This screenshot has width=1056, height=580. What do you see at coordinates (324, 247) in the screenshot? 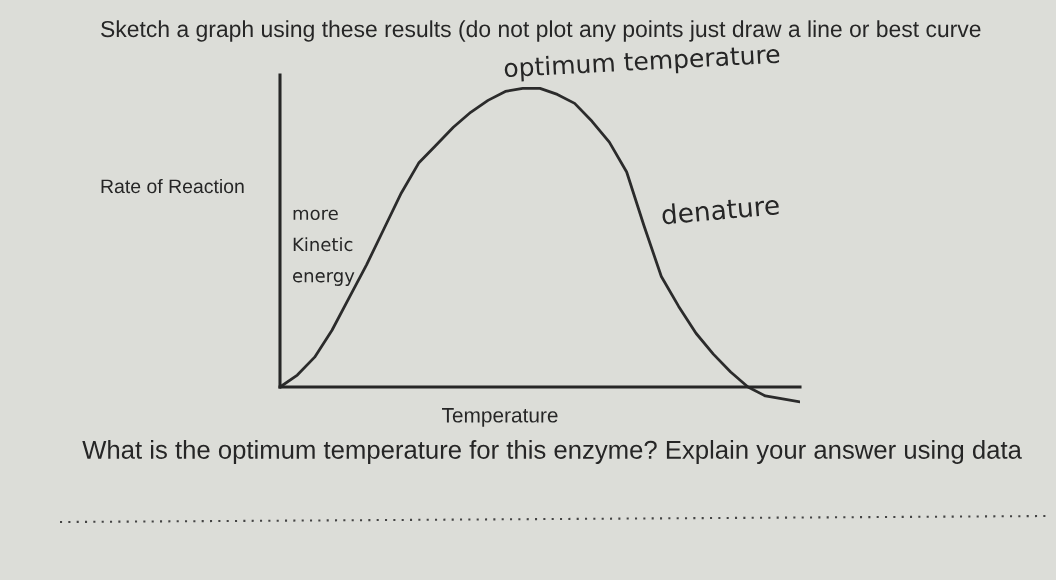
I see `annotation: more Kinetic energy` at bounding box center [324, 247].